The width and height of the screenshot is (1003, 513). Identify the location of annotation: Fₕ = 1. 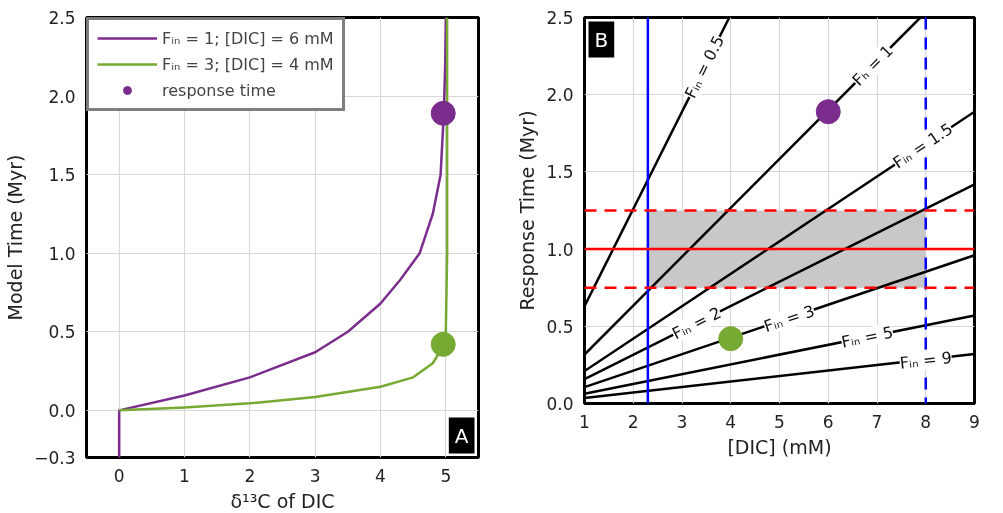
(872, 65).